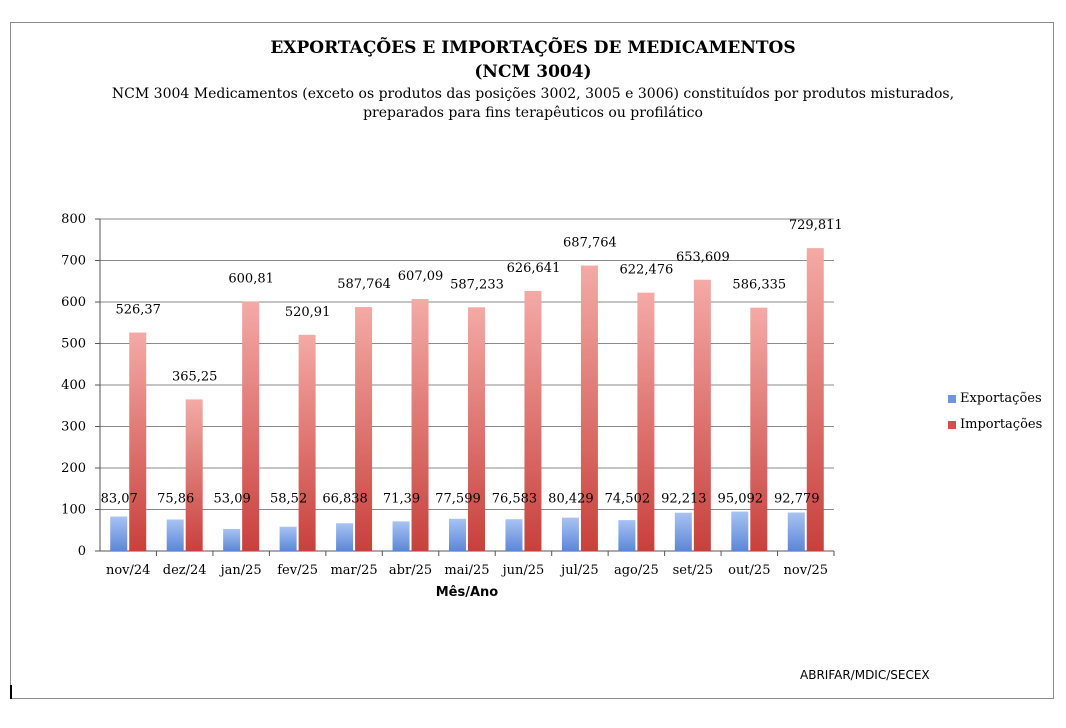 The height and width of the screenshot is (728, 1066). I want to click on x-tick-label: jun/25, so click(523, 570).